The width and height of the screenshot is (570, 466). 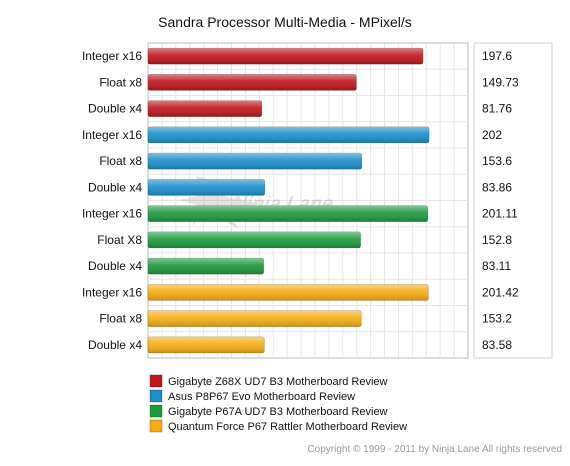 I want to click on value-label: 81.76, so click(x=497, y=109).